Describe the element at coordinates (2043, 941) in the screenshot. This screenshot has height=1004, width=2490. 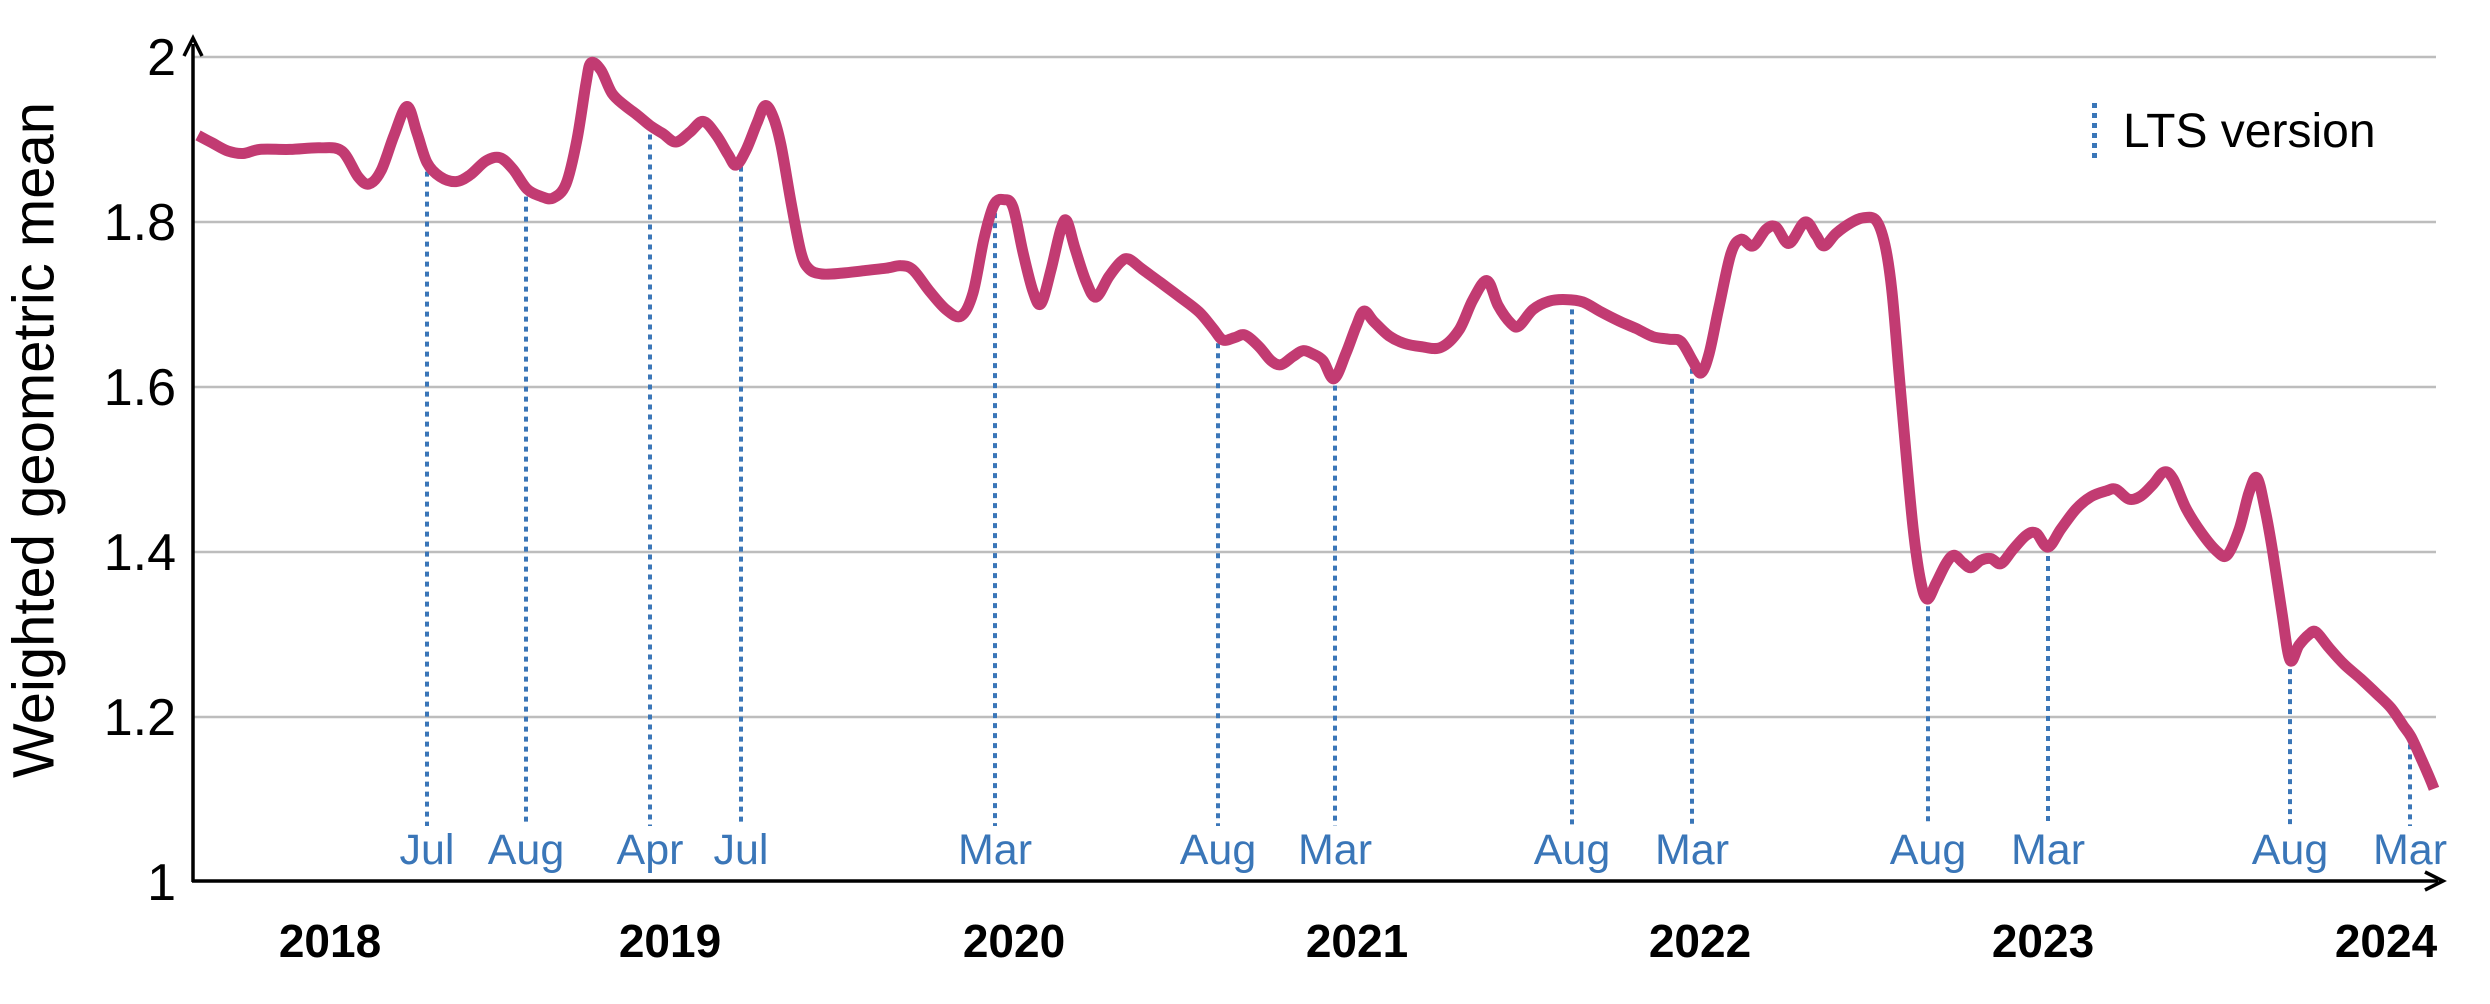
I see `x-tick-label: 2023` at that location.